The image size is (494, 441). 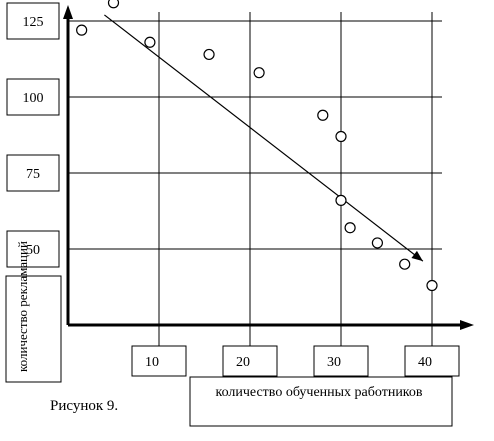 I want to click on x-axis-label-box, so click(x=321, y=401).